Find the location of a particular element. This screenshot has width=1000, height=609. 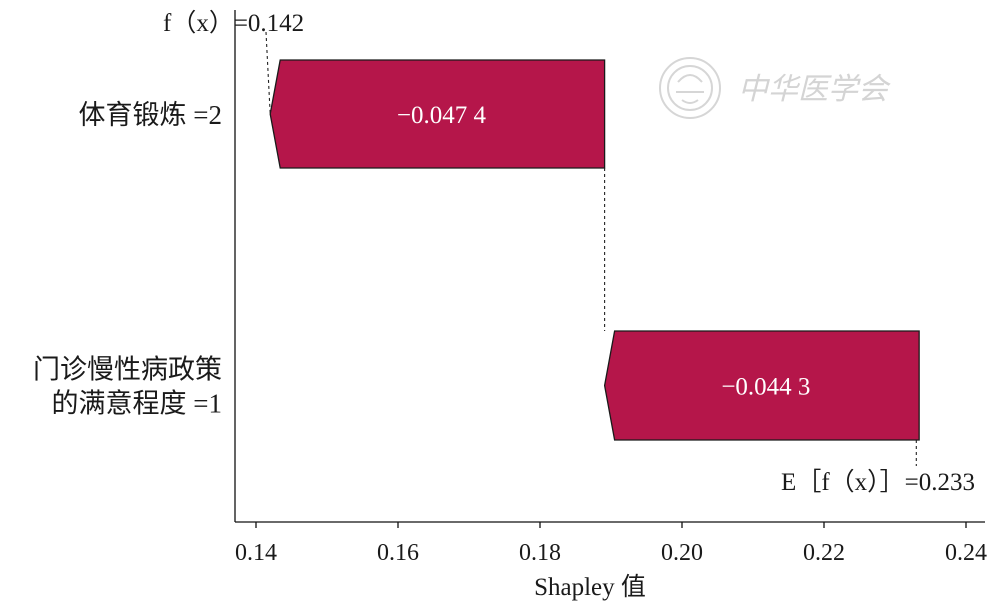

x-tick-label: 0.20 is located at coordinates (682, 553).